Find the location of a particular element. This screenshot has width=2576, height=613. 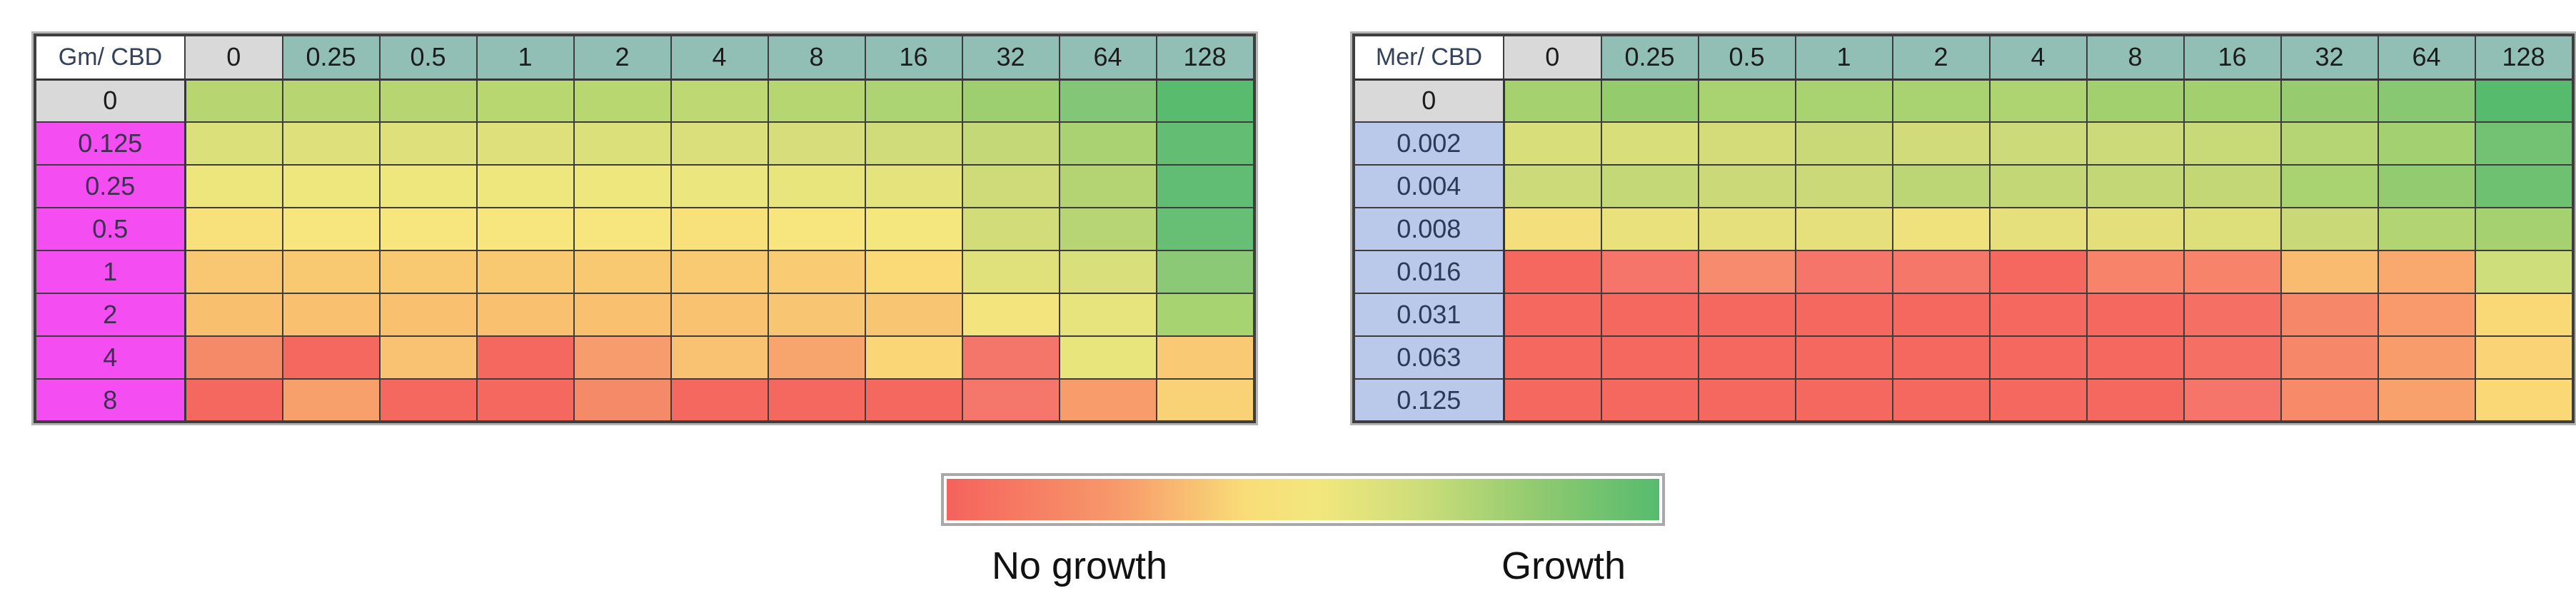

row-header: 4 is located at coordinates (110, 357).